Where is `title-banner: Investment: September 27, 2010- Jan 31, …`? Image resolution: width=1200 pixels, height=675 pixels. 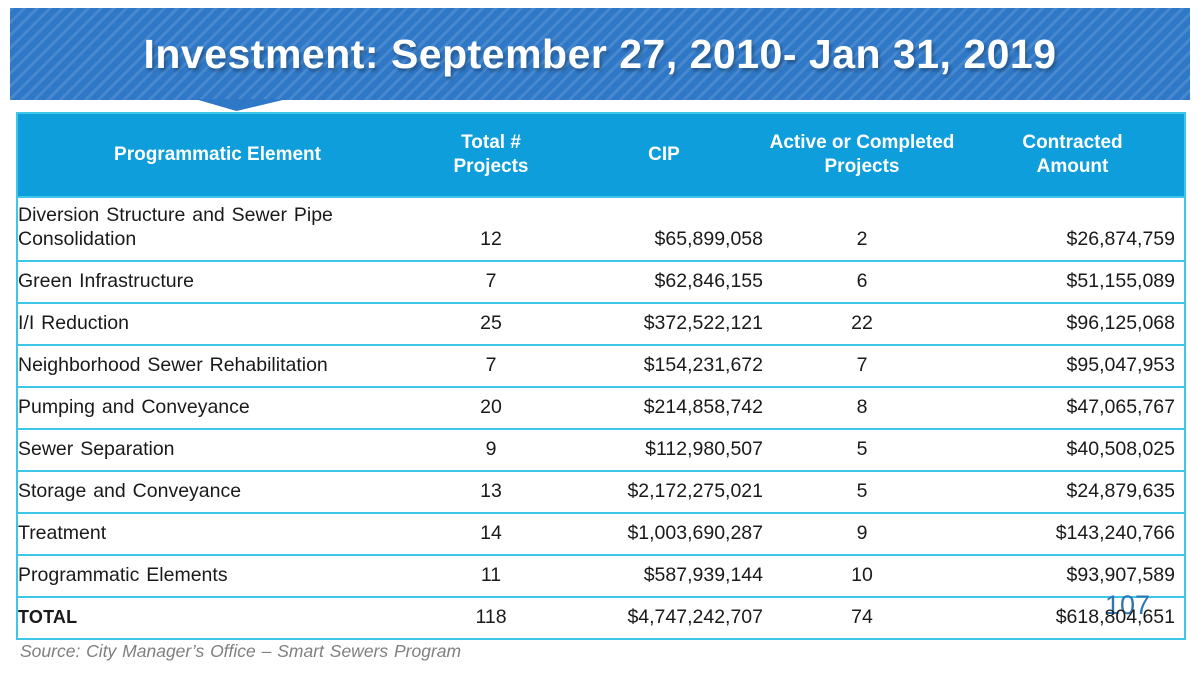 title-banner: Investment: September 27, 2010- Jan 31, … is located at coordinates (600, 54).